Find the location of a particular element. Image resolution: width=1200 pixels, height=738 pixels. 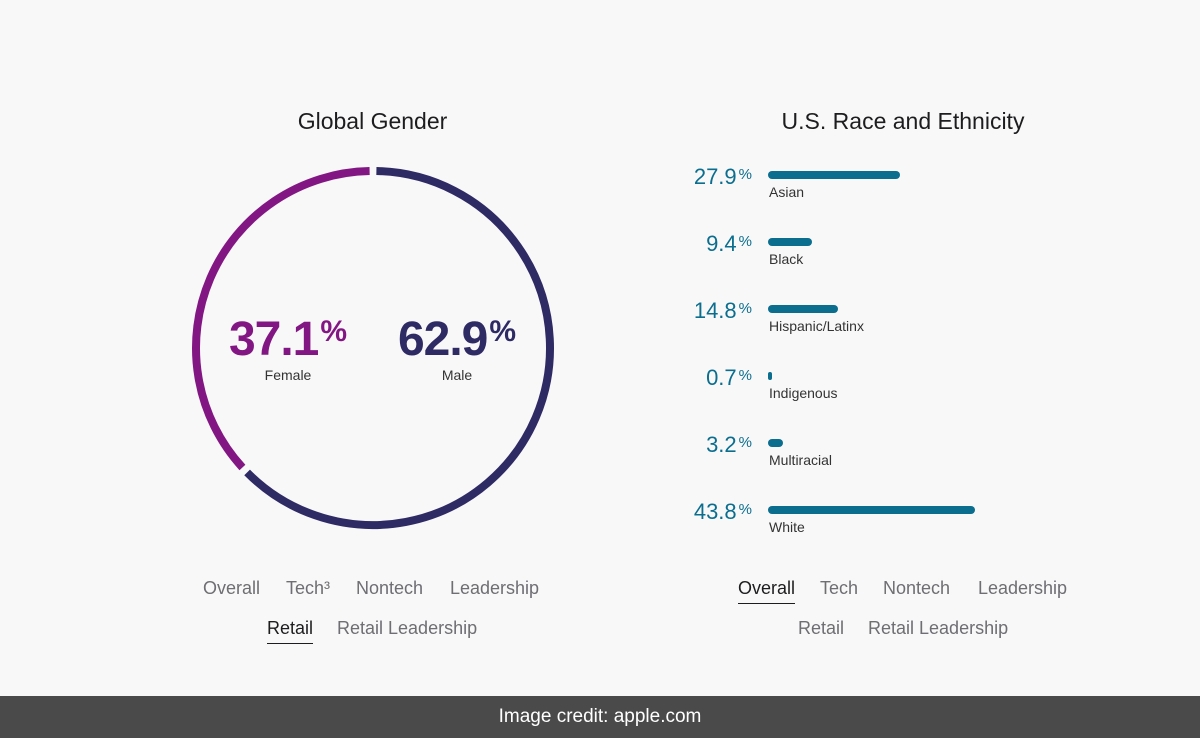

female-value-block: 37.1% Female is located at coordinates (288, 348).